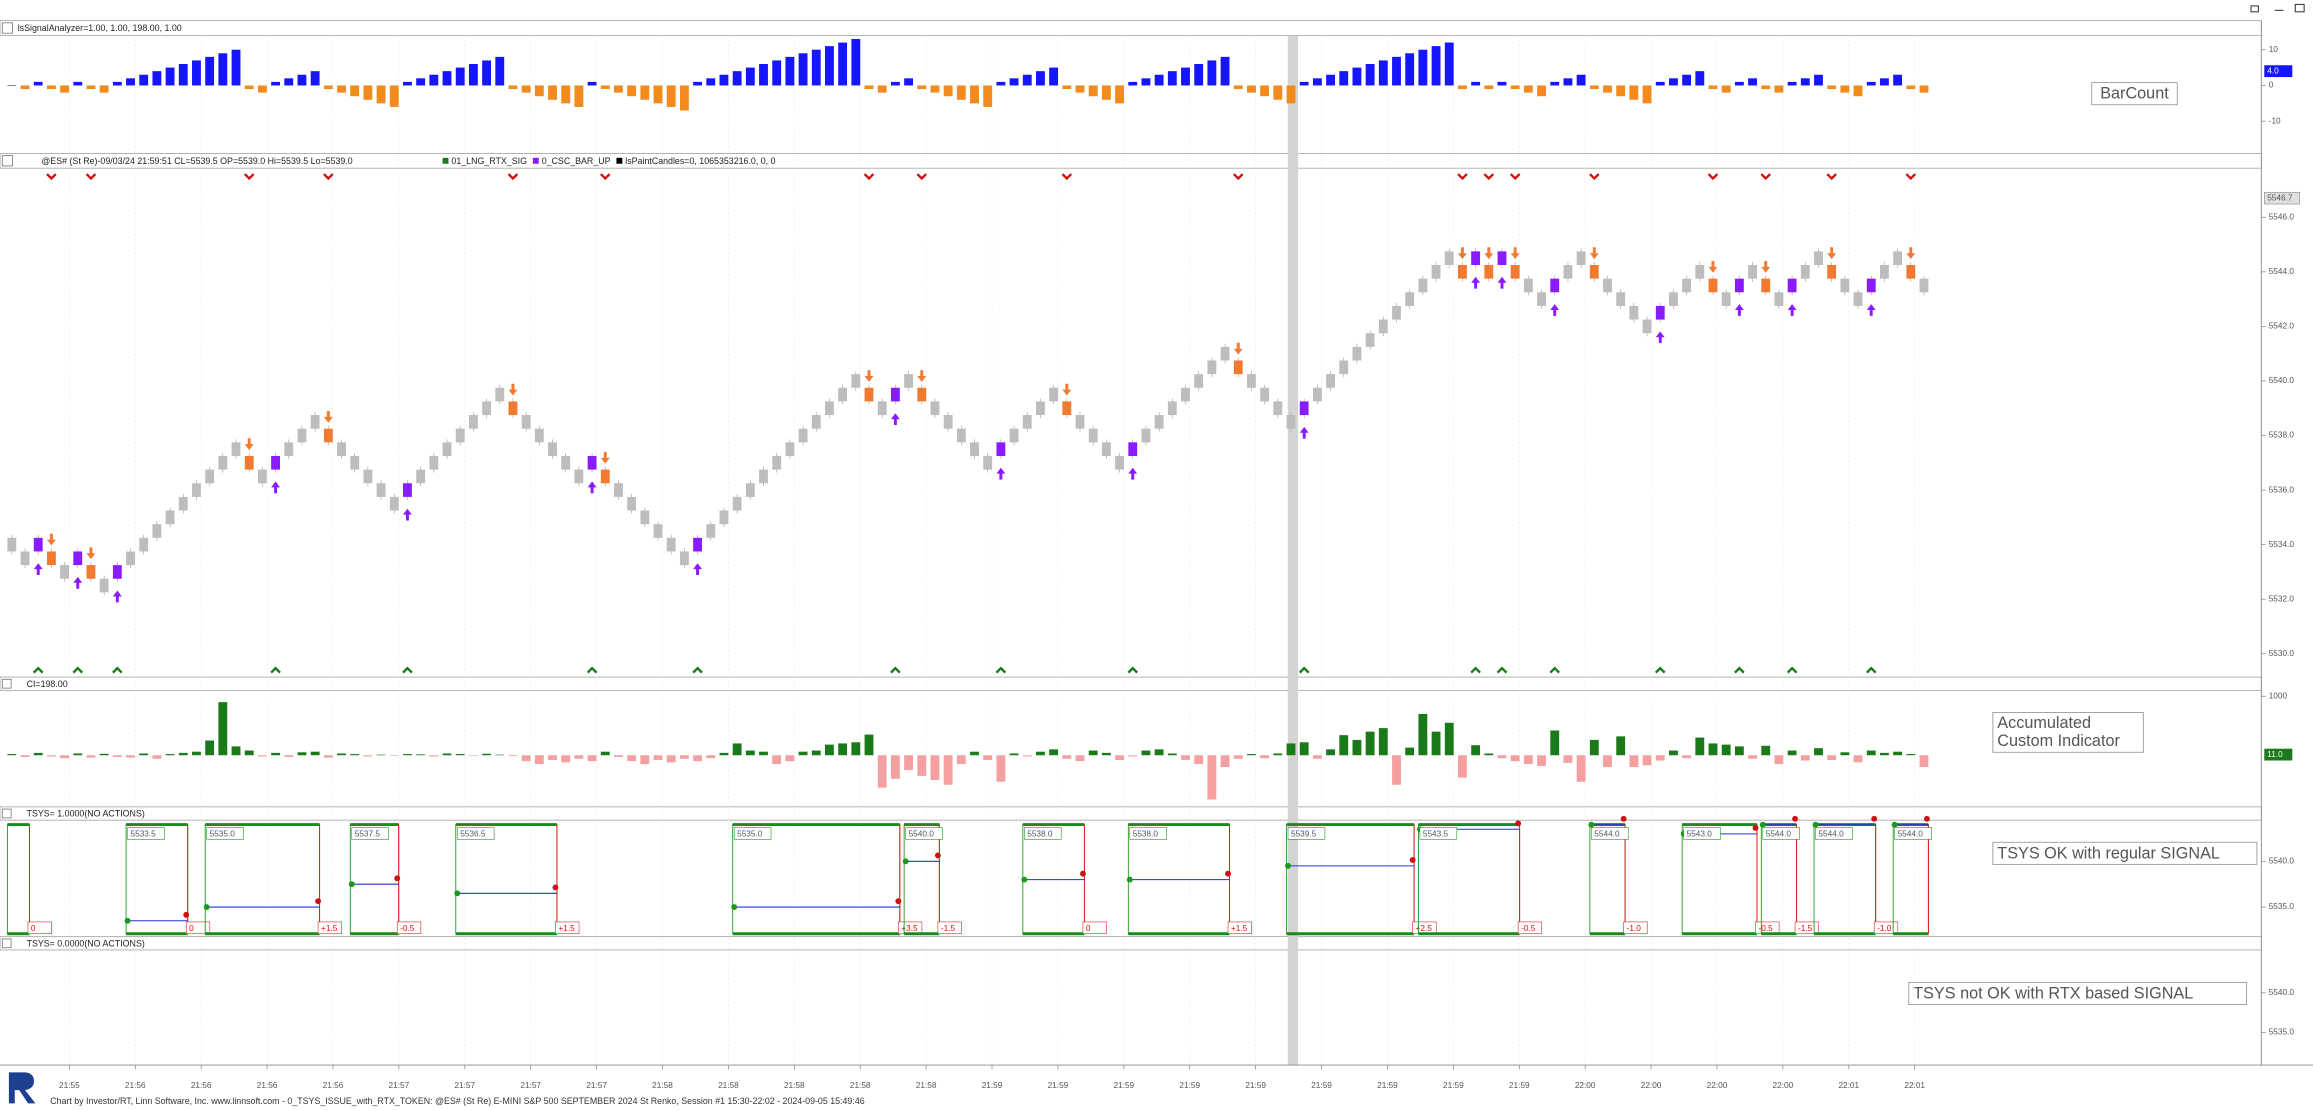 This screenshot has width=2313, height=1110. Describe the element at coordinates (2299, 8) in the screenshot. I see `maximize-button` at that location.